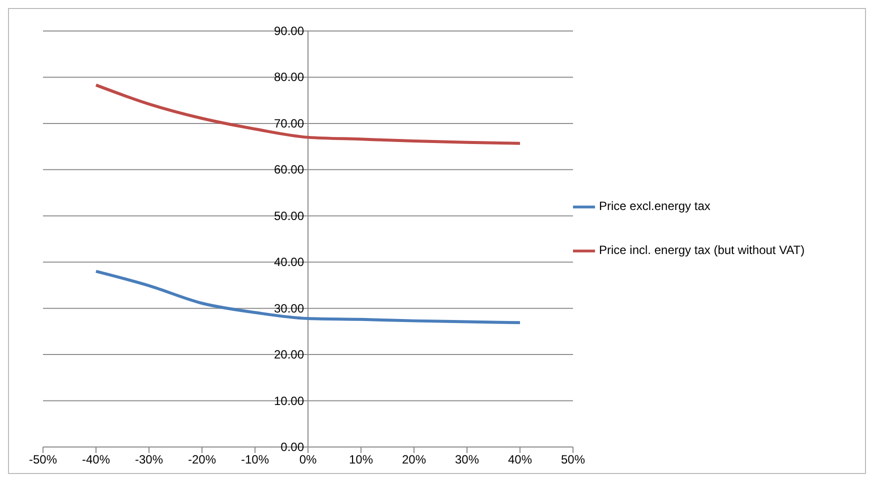 The image size is (872, 480). I want to click on y-tick-label: 40.00, so click(289, 262).